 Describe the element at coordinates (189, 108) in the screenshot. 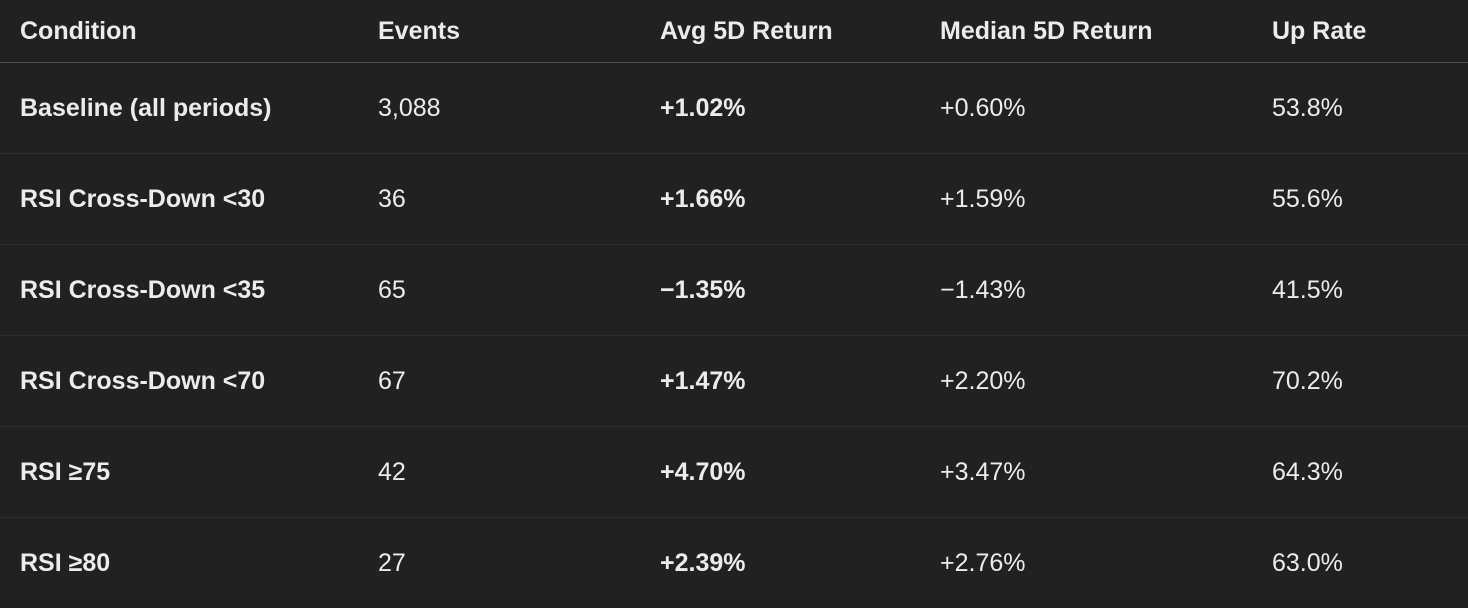

I see `cell-condition: Baseline (all periods)` at that location.